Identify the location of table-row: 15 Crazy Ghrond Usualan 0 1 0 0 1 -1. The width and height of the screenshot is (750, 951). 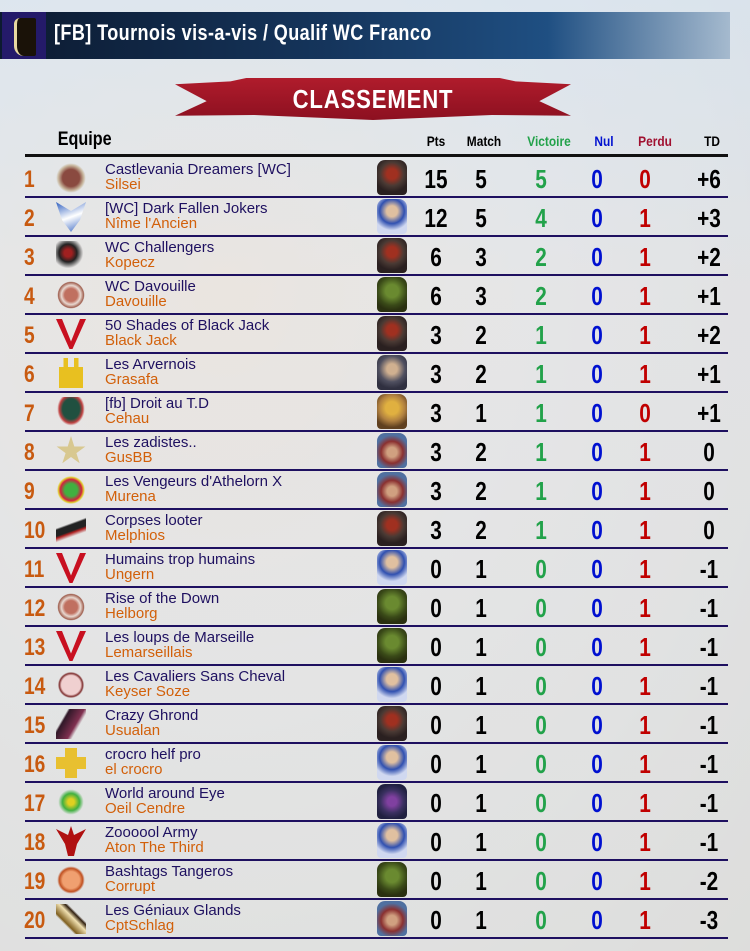
(375, 724).